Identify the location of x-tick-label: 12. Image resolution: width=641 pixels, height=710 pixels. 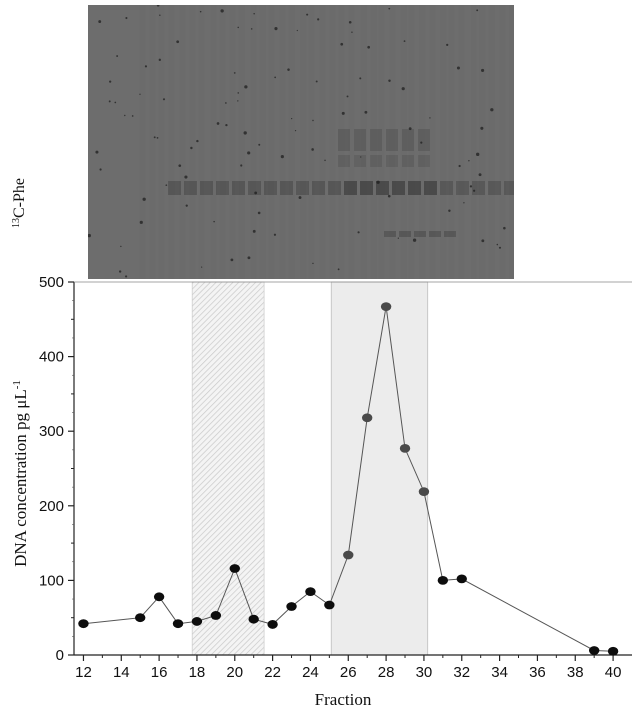
(83, 672).